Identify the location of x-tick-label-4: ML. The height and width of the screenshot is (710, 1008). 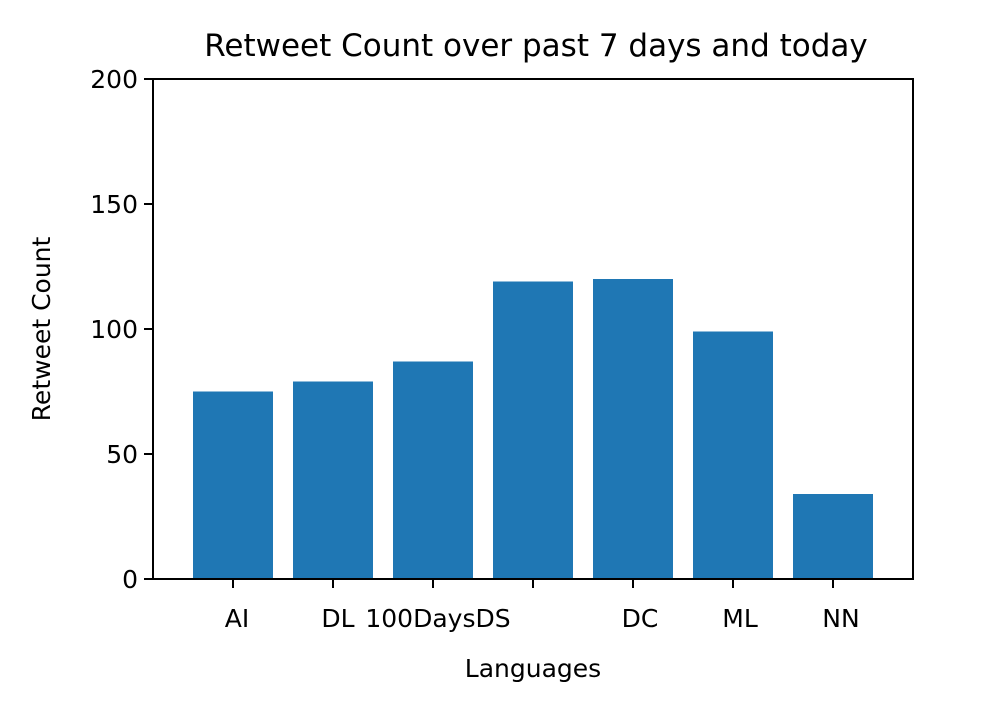
(740, 618).